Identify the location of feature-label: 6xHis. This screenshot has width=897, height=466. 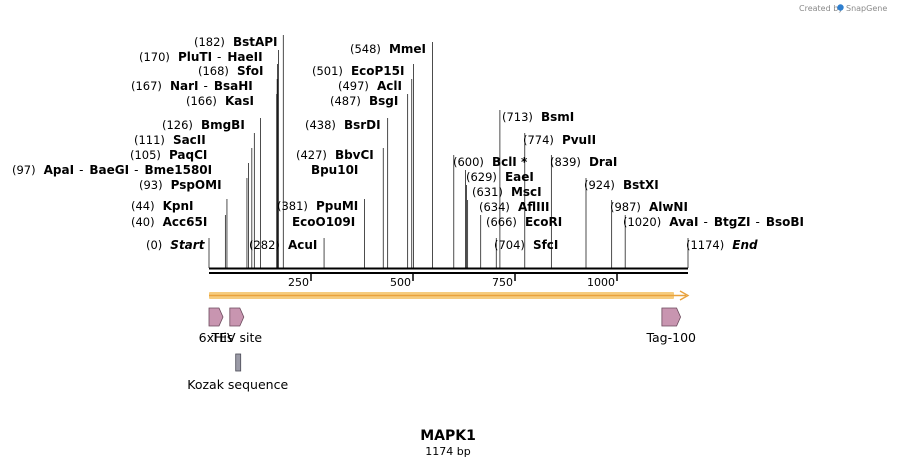
(216, 337).